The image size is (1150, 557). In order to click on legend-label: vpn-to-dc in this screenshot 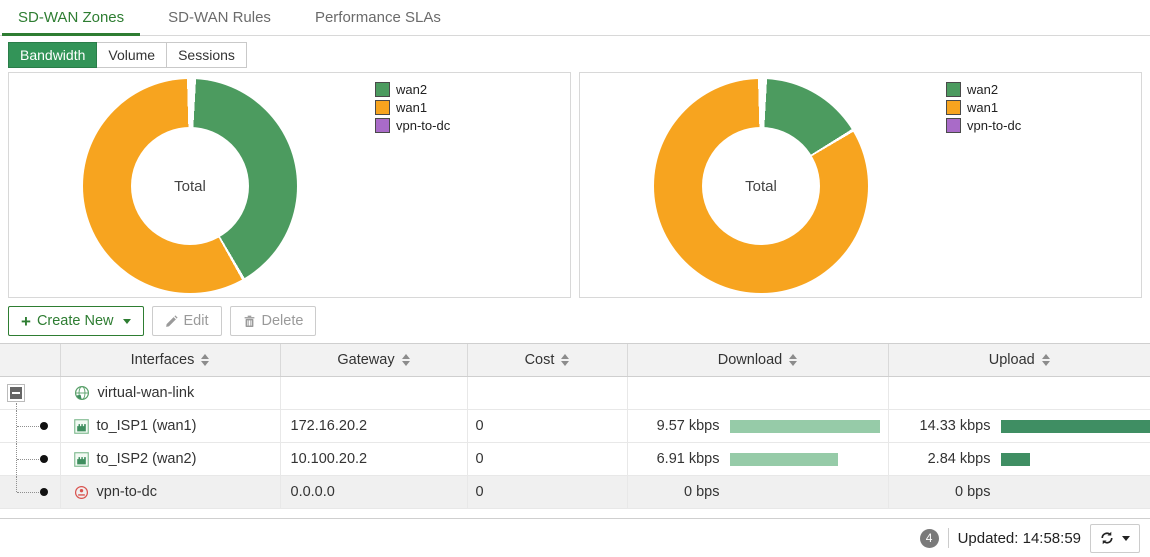, I will do `click(994, 125)`.